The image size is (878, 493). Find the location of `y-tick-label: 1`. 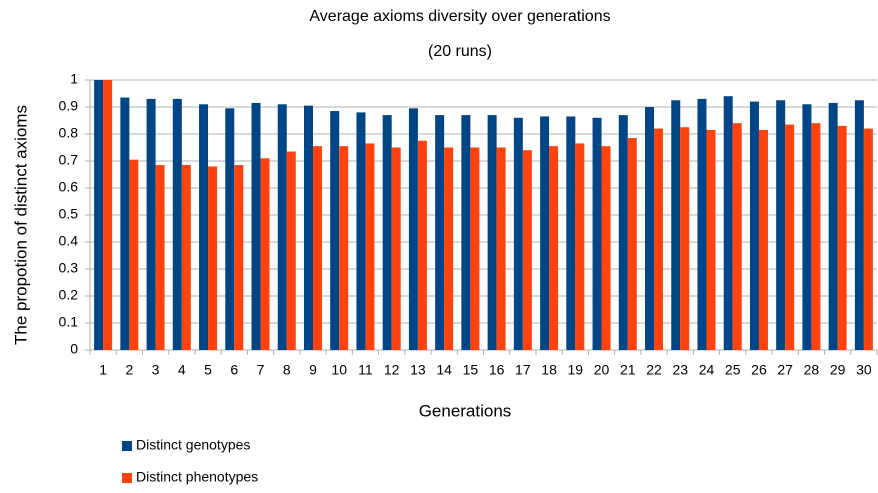

y-tick-label: 1 is located at coordinates (74, 79).